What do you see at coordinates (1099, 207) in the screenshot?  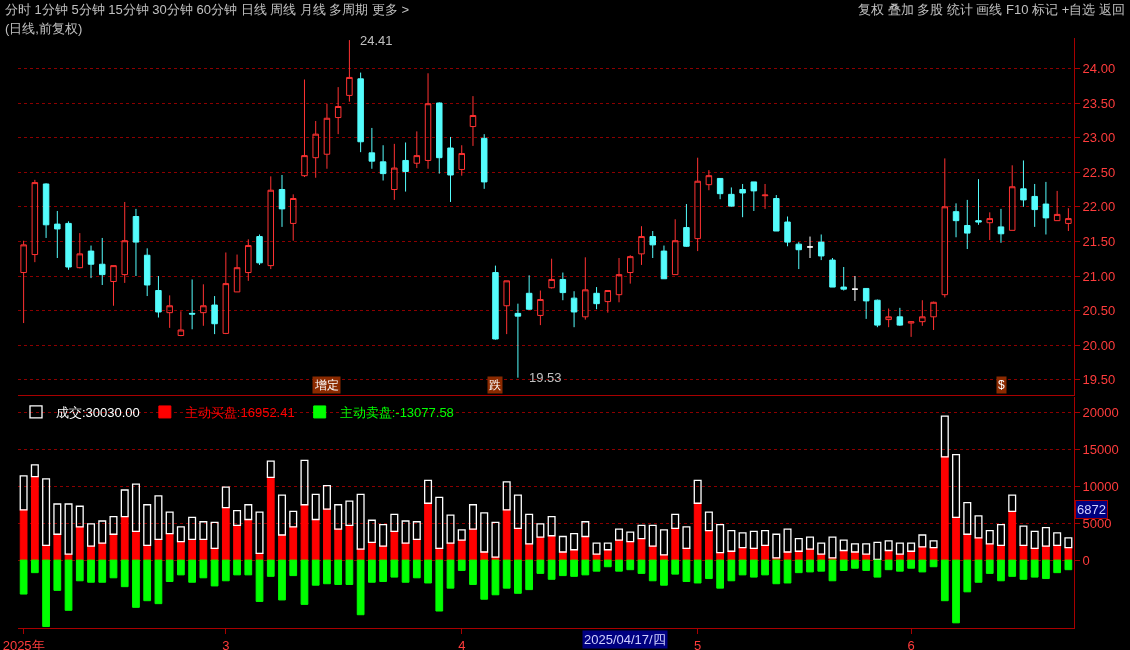 I see `y-tick-label: 22.00` at bounding box center [1099, 207].